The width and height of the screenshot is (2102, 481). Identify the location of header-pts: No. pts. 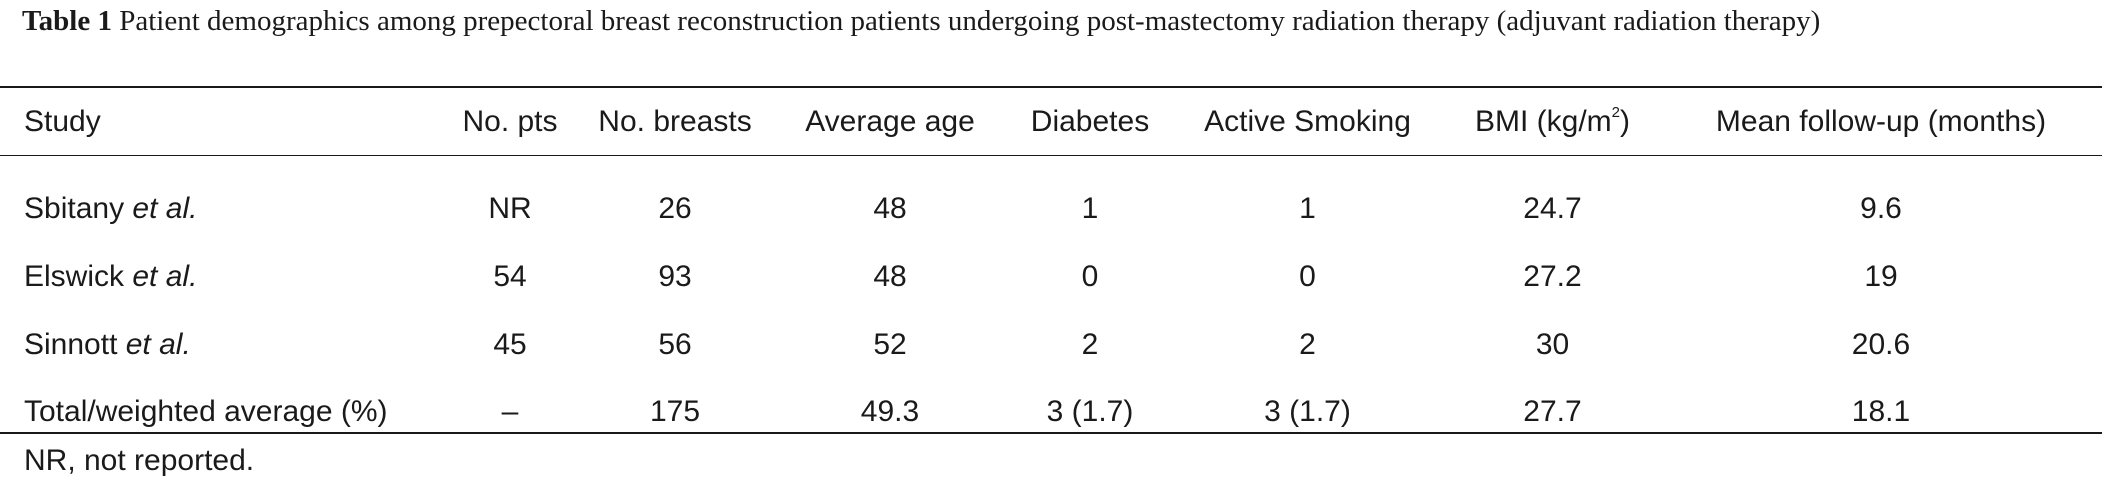
(510, 121).